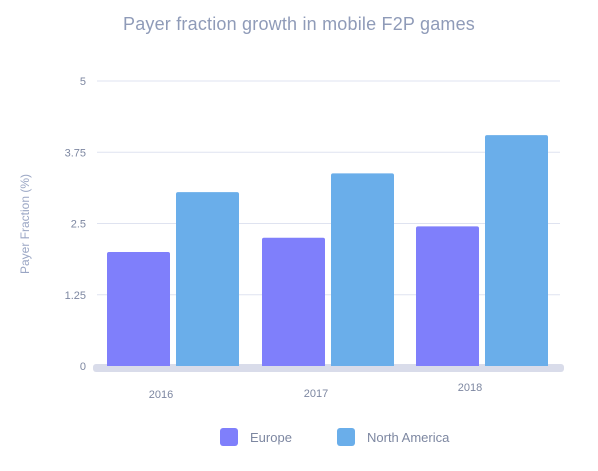  What do you see at coordinates (470, 388) in the screenshot?
I see `x-tick-label: 2018` at bounding box center [470, 388].